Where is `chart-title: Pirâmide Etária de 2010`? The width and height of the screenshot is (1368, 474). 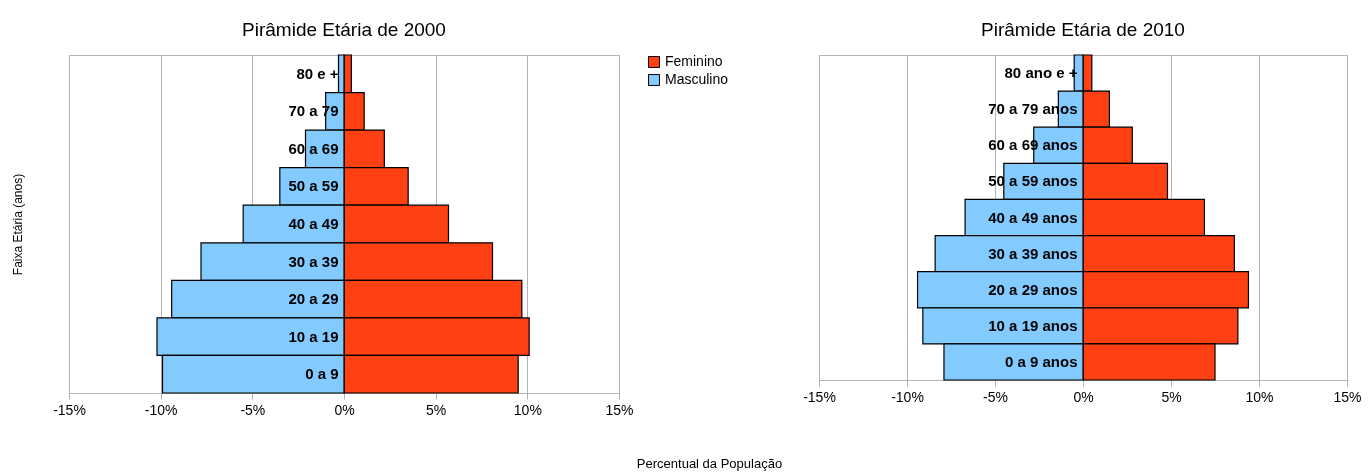
chart-title: Pirâmide Etária de 2010 is located at coordinates (1083, 30).